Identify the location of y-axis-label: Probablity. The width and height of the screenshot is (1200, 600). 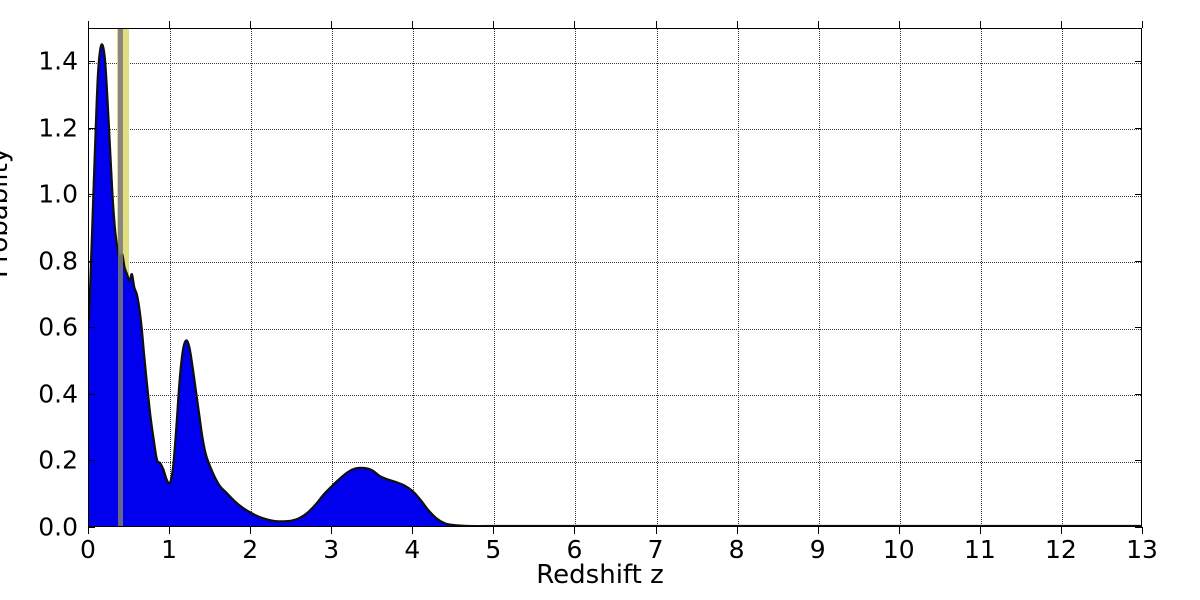
(7, 212).